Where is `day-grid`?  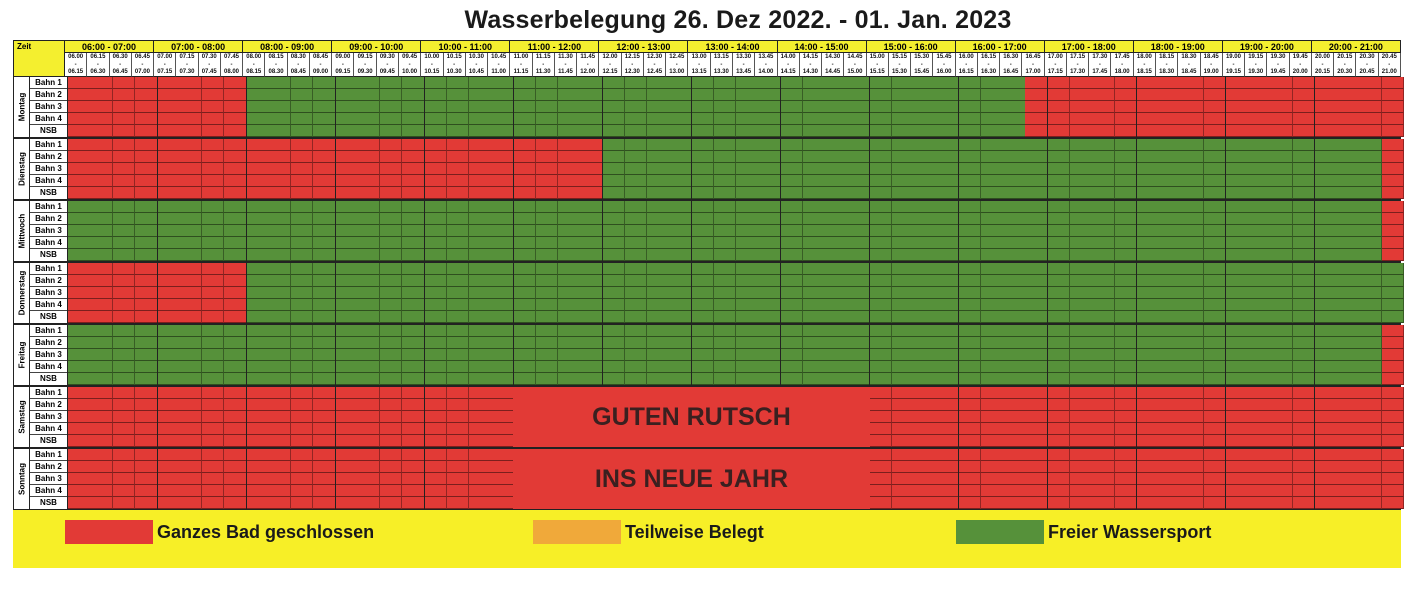 day-grid is located at coordinates (736, 355).